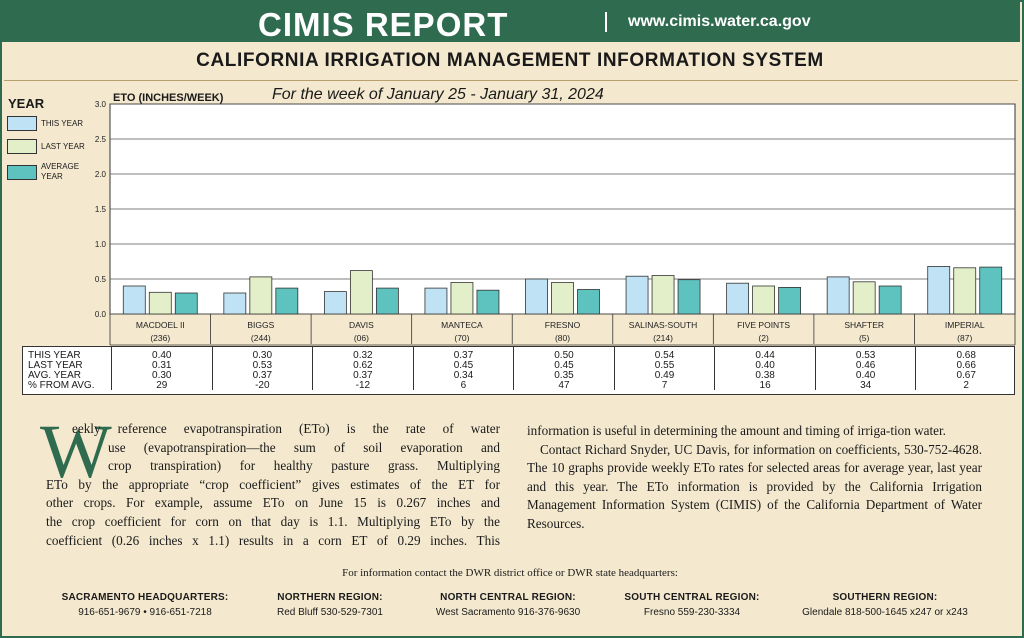 The width and height of the screenshot is (1024, 638). What do you see at coordinates (101, 104) in the screenshot?
I see `y-tick-label: 3.0` at bounding box center [101, 104].